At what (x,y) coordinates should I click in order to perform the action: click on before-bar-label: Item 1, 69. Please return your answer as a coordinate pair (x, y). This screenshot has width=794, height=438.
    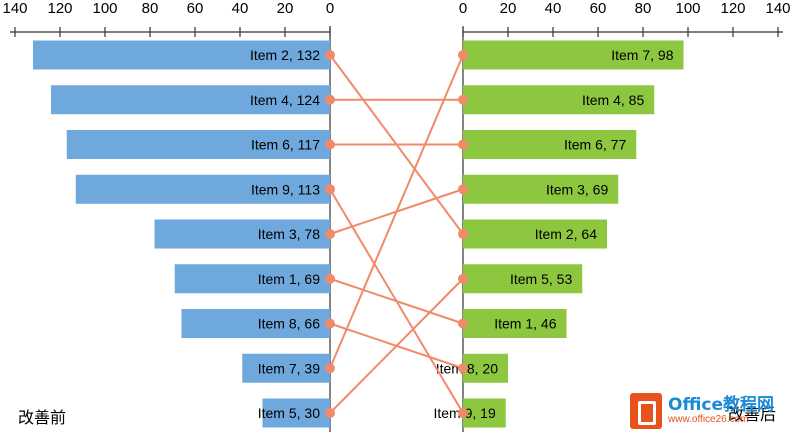
    Looking at the image, I should click on (289, 279).